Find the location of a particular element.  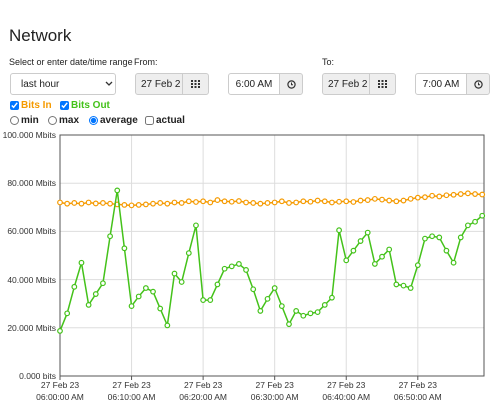

x-tick-label: 27 Feb 23 06:30:00 AM is located at coordinates (274, 391).